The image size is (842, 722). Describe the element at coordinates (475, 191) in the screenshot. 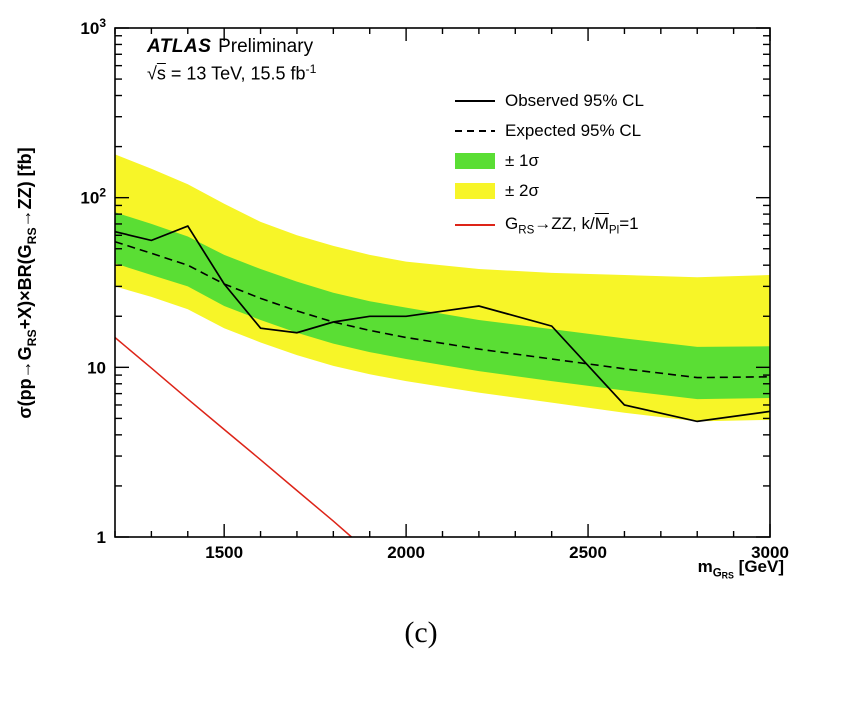

I see `box-yellow-swatch` at that location.